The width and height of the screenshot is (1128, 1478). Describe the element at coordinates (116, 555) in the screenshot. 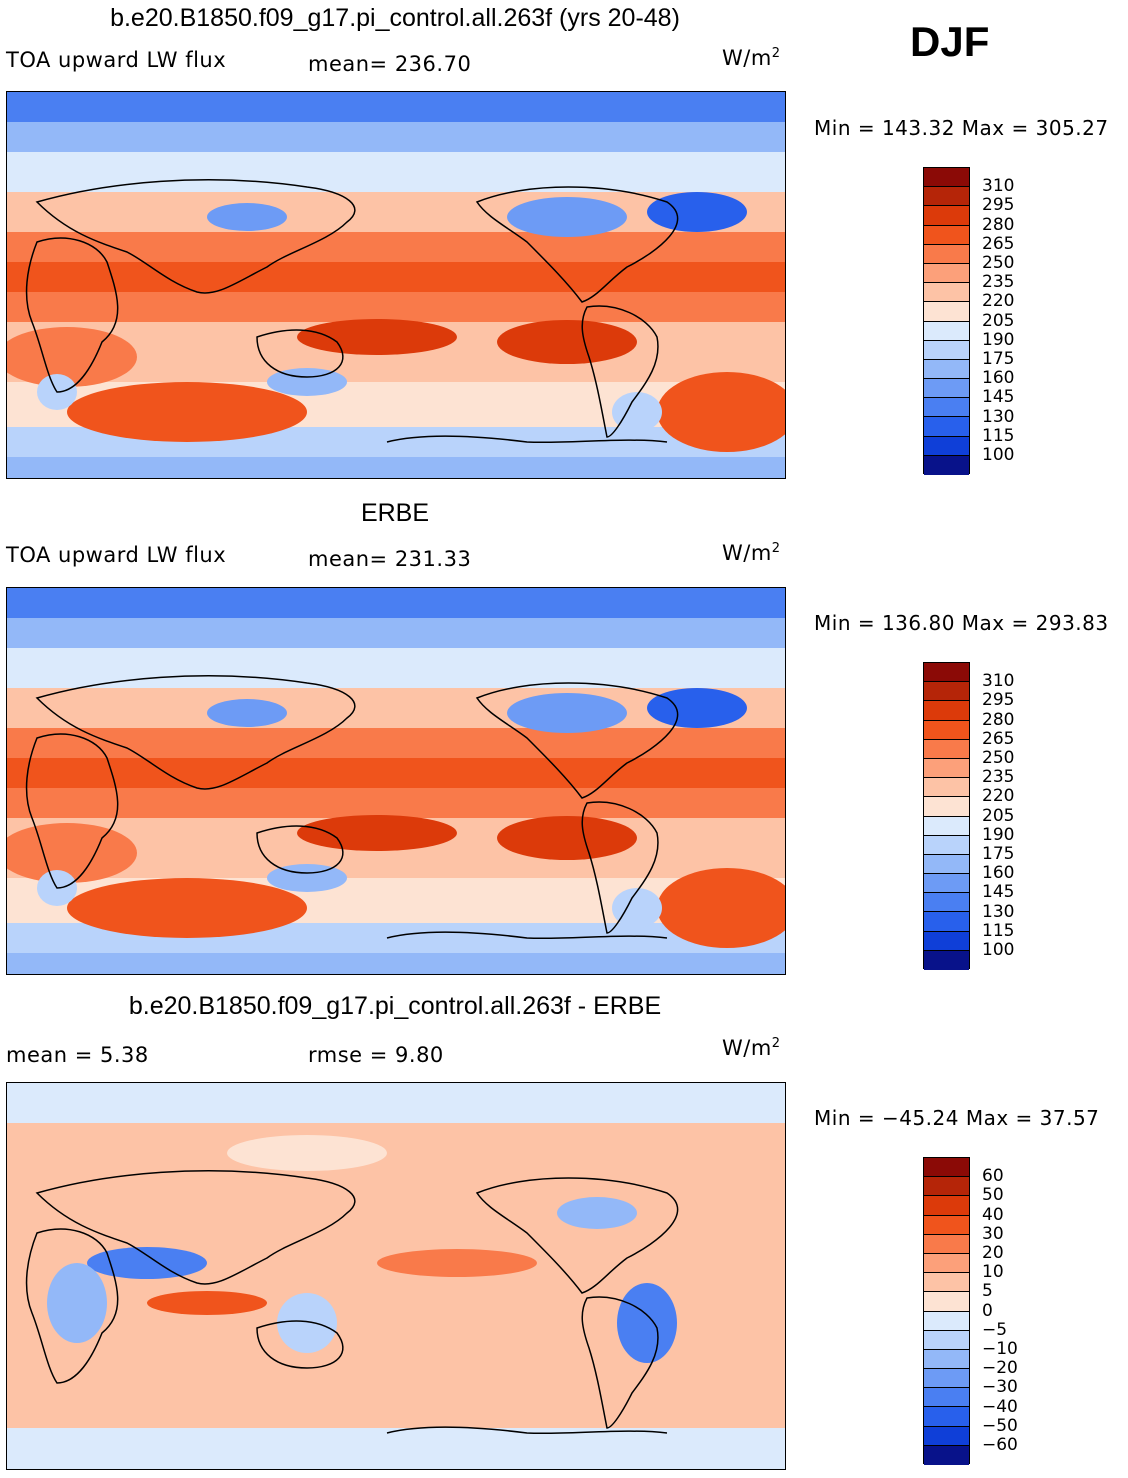

I see `panel-2-variable-label: TOA upward LW flux` at that location.